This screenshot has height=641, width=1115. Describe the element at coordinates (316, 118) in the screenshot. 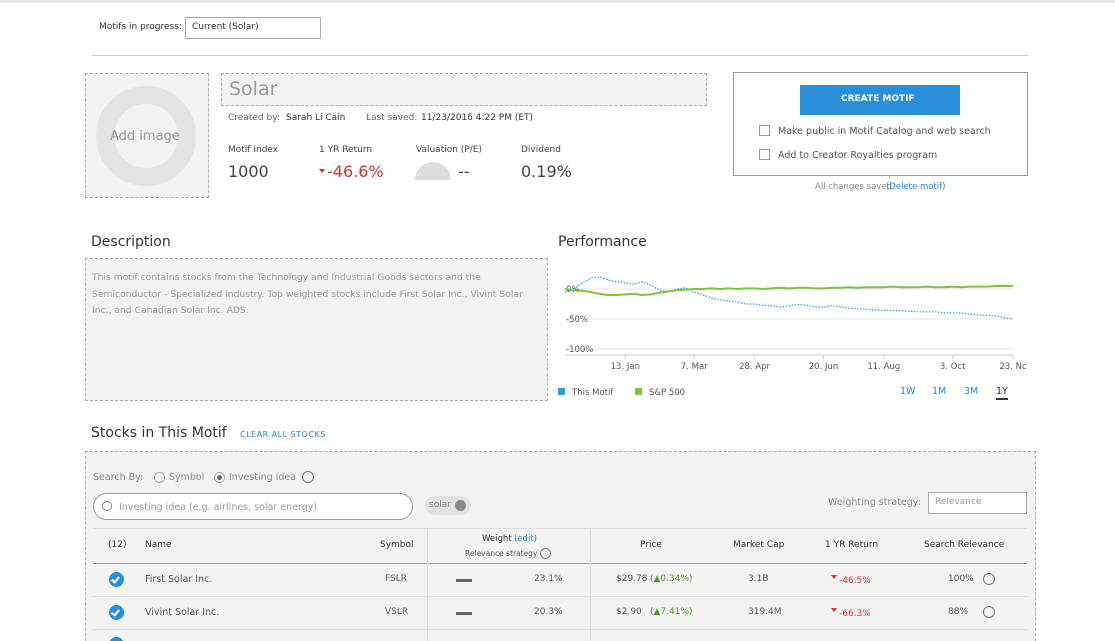

I see `creator: Sarah Li Cain` at that location.